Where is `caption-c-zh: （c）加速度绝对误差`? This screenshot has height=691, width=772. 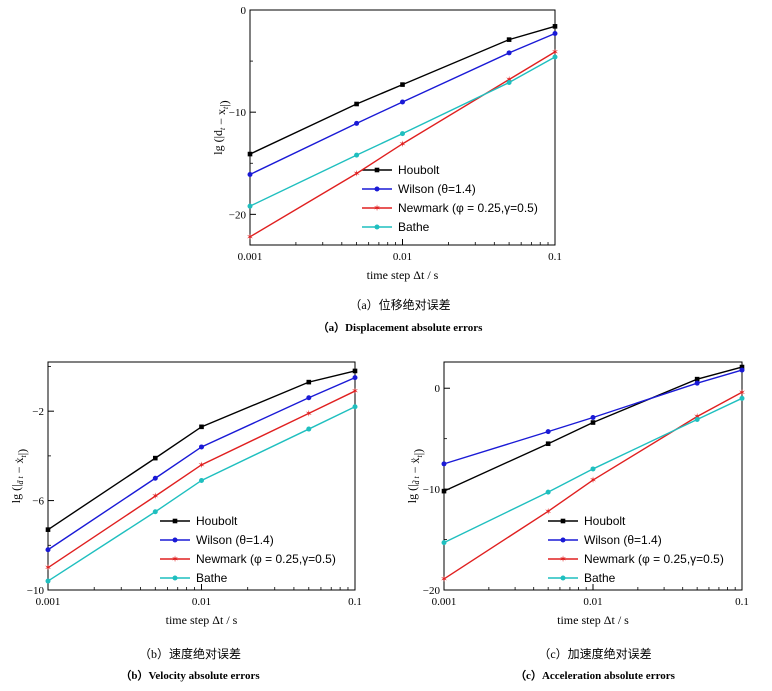
caption-c-zh: （c）加速度绝对误差 is located at coordinates (595, 654).